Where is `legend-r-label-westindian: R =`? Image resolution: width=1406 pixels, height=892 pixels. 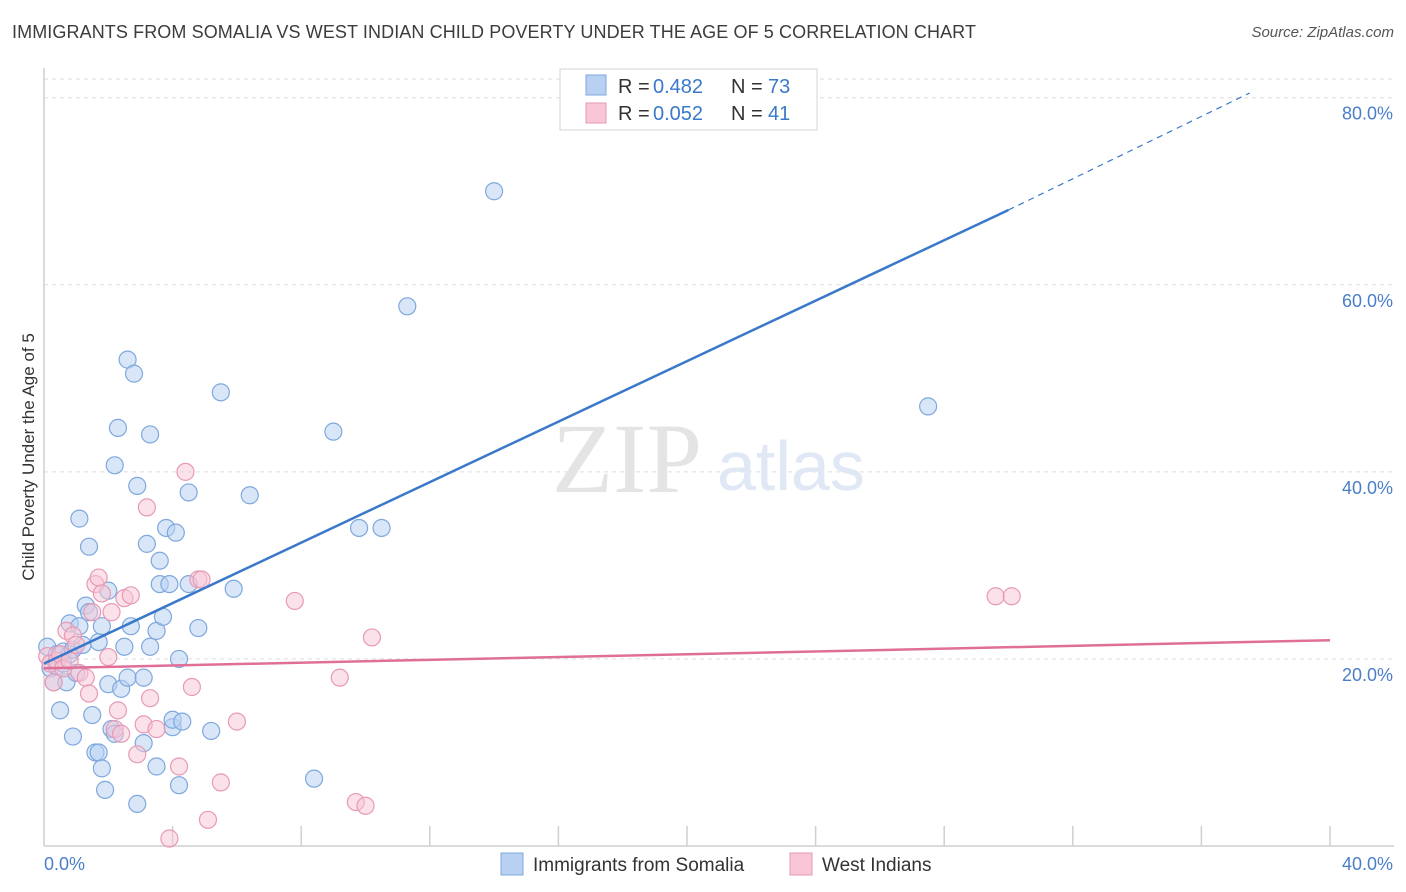 legend-r-label-westindian: R = is located at coordinates (636, 114).